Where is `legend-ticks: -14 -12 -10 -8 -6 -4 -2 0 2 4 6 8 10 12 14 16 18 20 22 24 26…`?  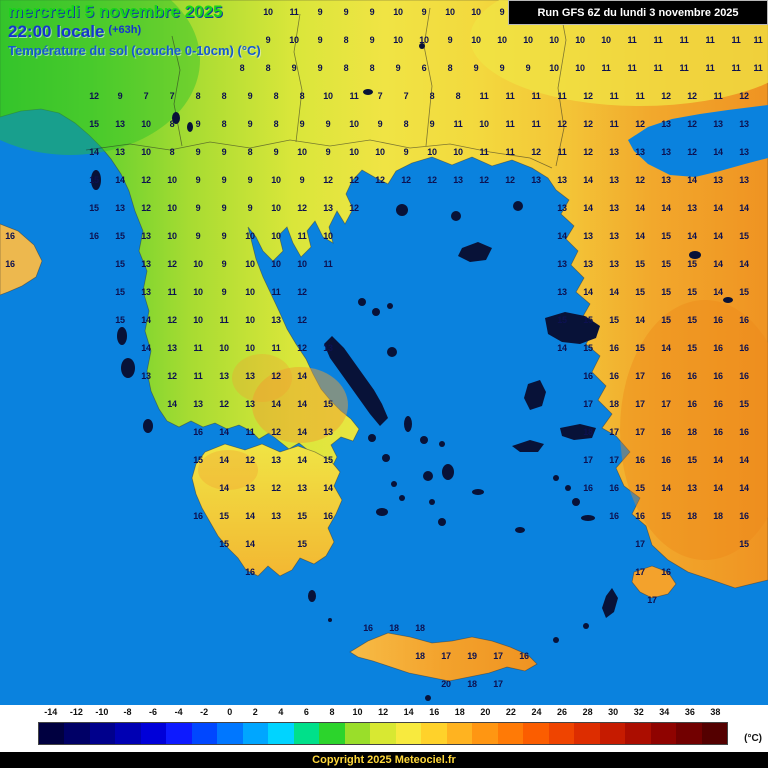 legend-ticks: -14 -12 -10 -8 -6 -4 -2 0 2 4 6 8 10 12 14 16 18 20 22 24 26… is located at coordinates (383, 713).